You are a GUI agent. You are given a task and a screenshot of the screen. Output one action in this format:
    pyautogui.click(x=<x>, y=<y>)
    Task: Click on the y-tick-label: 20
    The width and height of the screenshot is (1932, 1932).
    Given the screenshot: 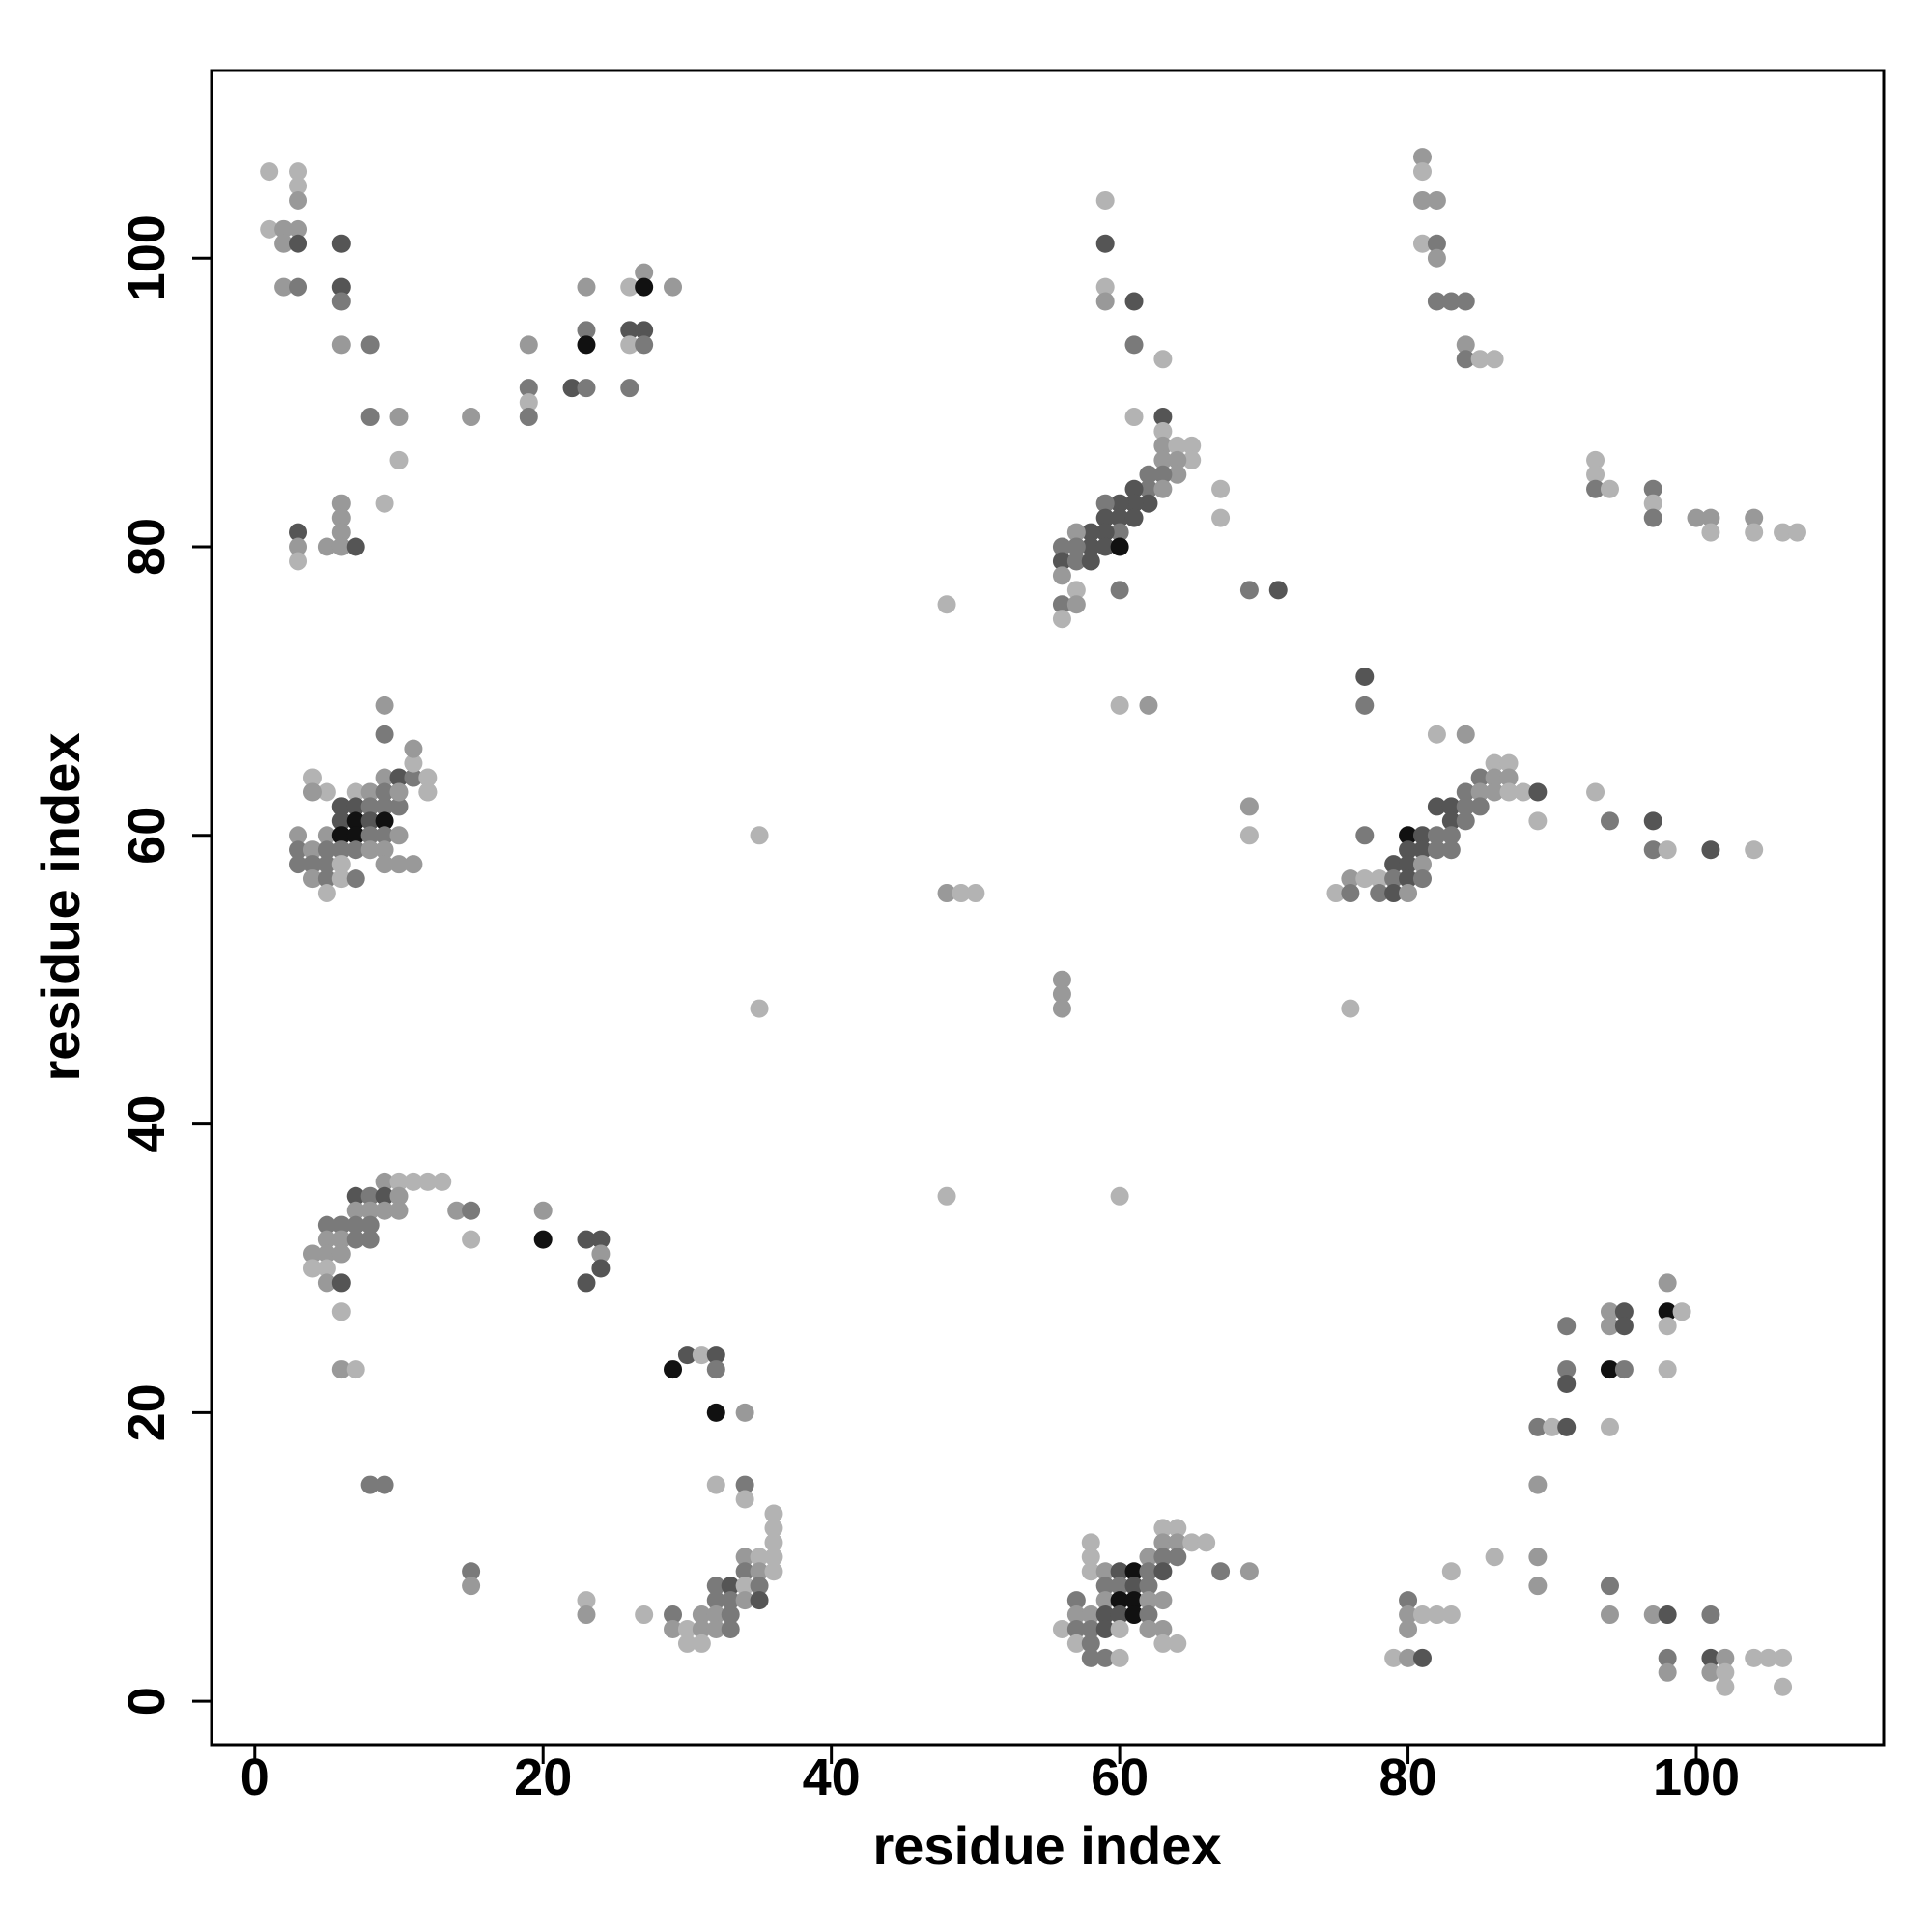 What is the action you would take?
    pyautogui.click(x=147, y=1412)
    